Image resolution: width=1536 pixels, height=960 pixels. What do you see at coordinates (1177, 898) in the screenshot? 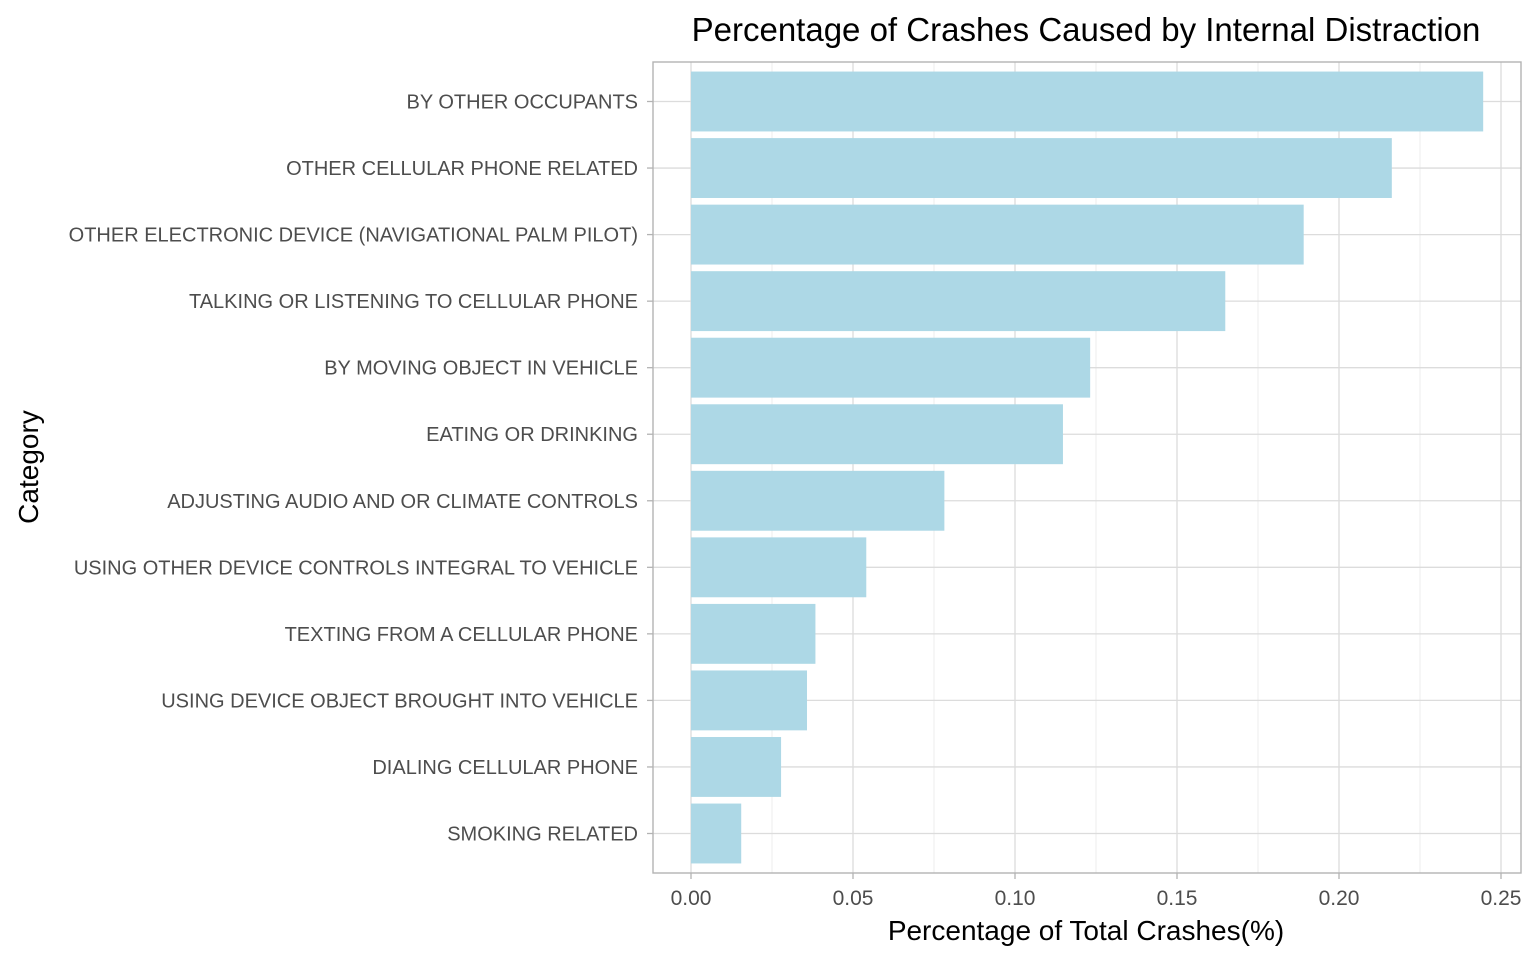
I see `x-tick-label: 0.15` at bounding box center [1177, 898].